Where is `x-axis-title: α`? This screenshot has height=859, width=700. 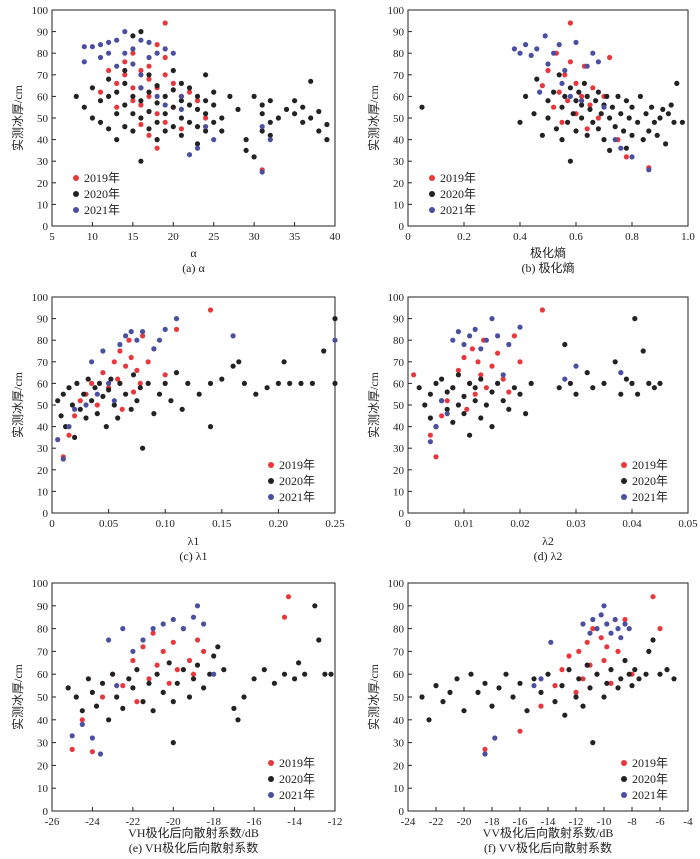 x-axis-title: α is located at coordinates (193, 253).